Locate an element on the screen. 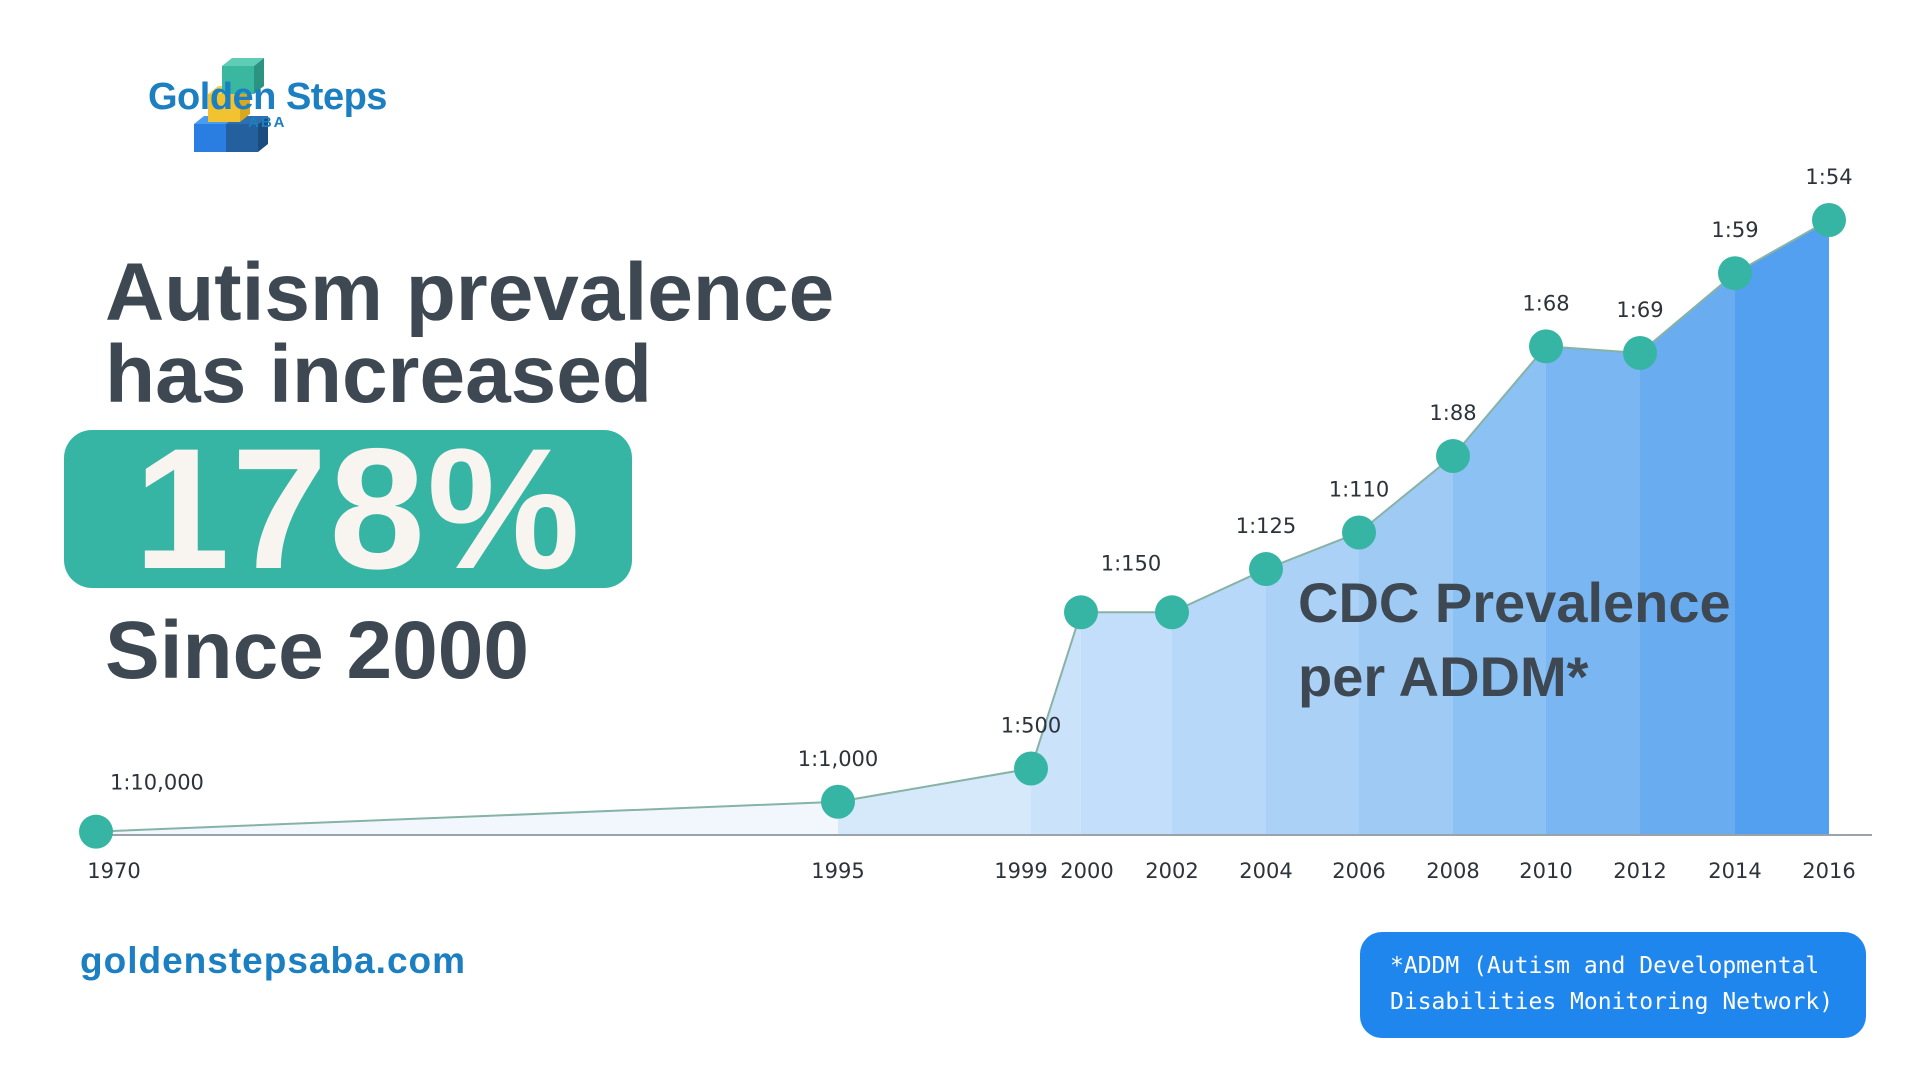 Image resolution: width=1921 pixels, height=1081 pixels. data-label: 1:68 is located at coordinates (1545, 303).